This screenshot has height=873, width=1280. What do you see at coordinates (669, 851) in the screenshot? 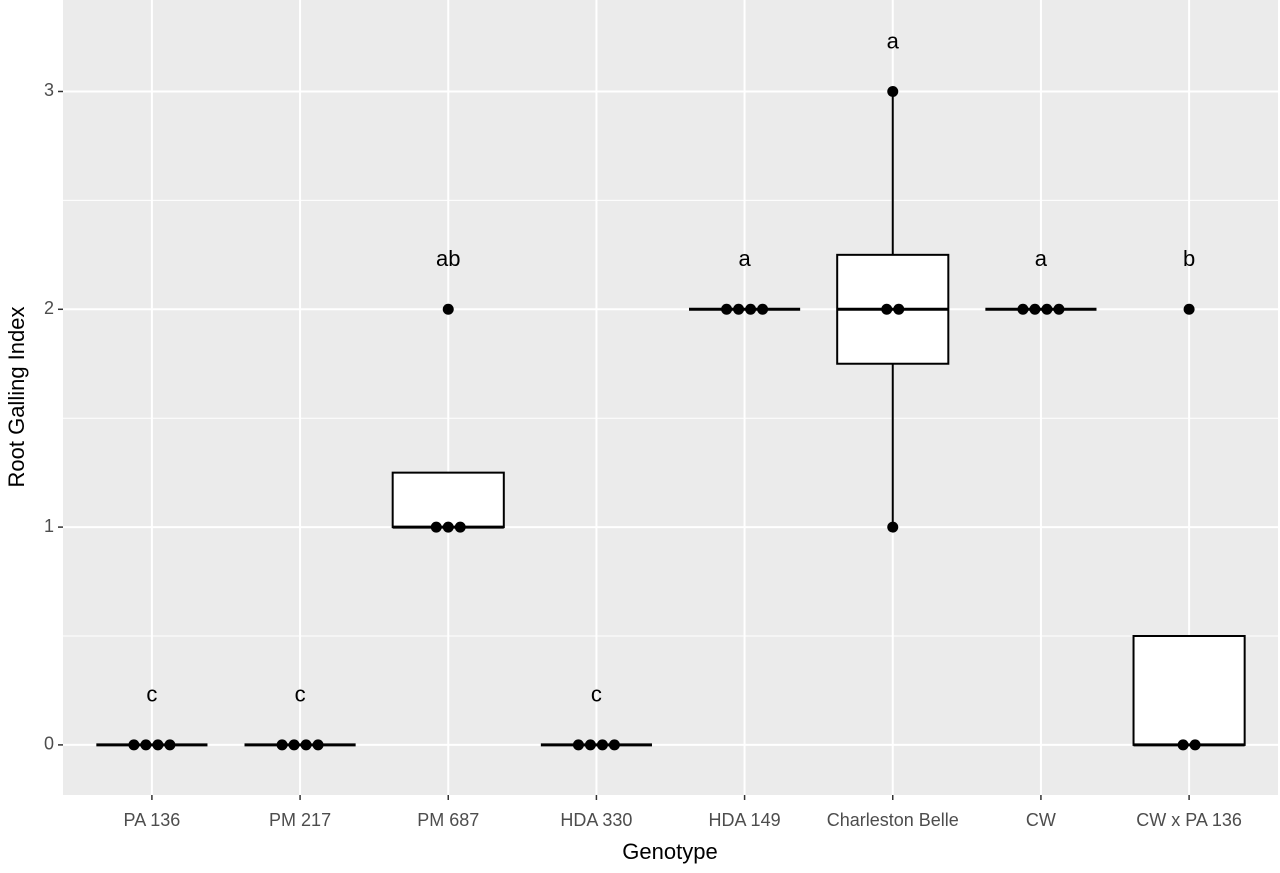
I see `x-axis-title: Genotype` at bounding box center [669, 851].